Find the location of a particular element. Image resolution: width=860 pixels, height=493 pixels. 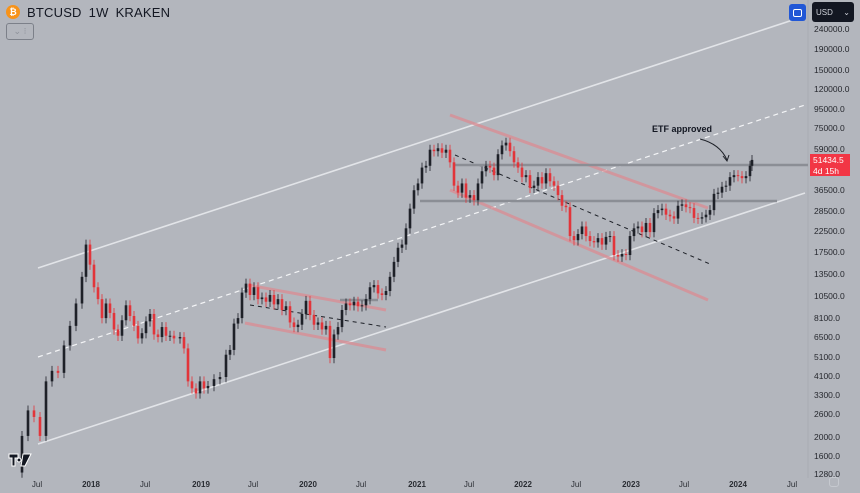

price-tick-label: 2600.0 is located at coordinates (827, 414).